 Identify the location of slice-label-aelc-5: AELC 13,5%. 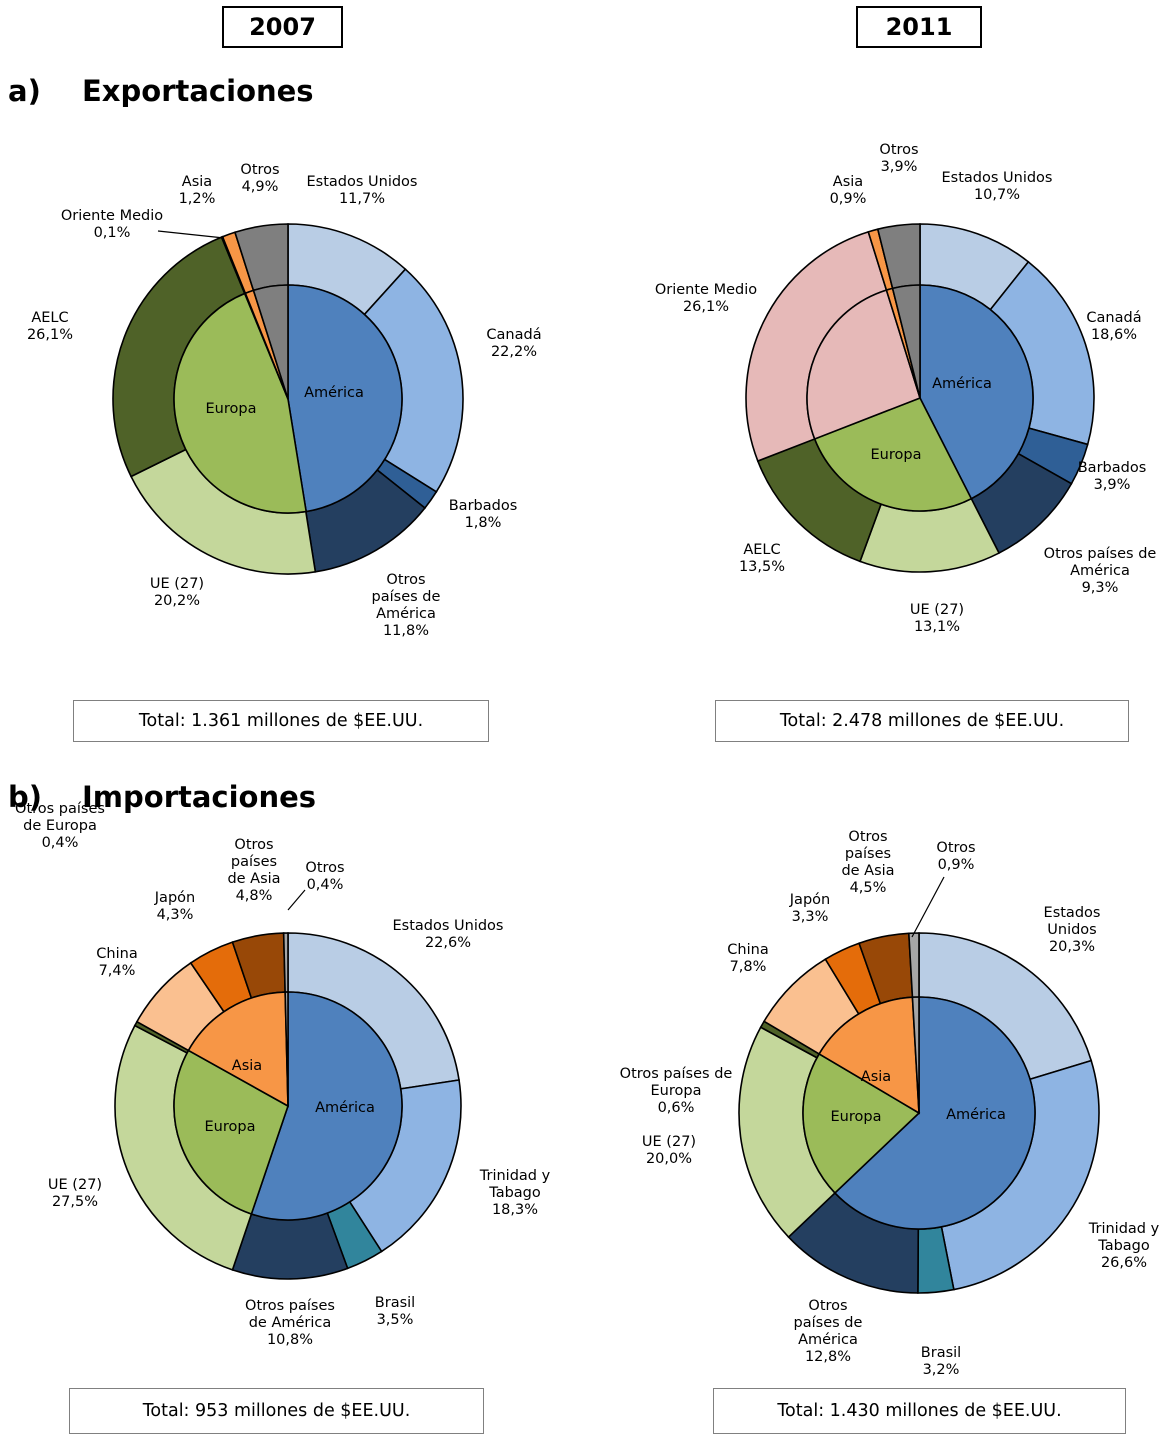
(762, 558).